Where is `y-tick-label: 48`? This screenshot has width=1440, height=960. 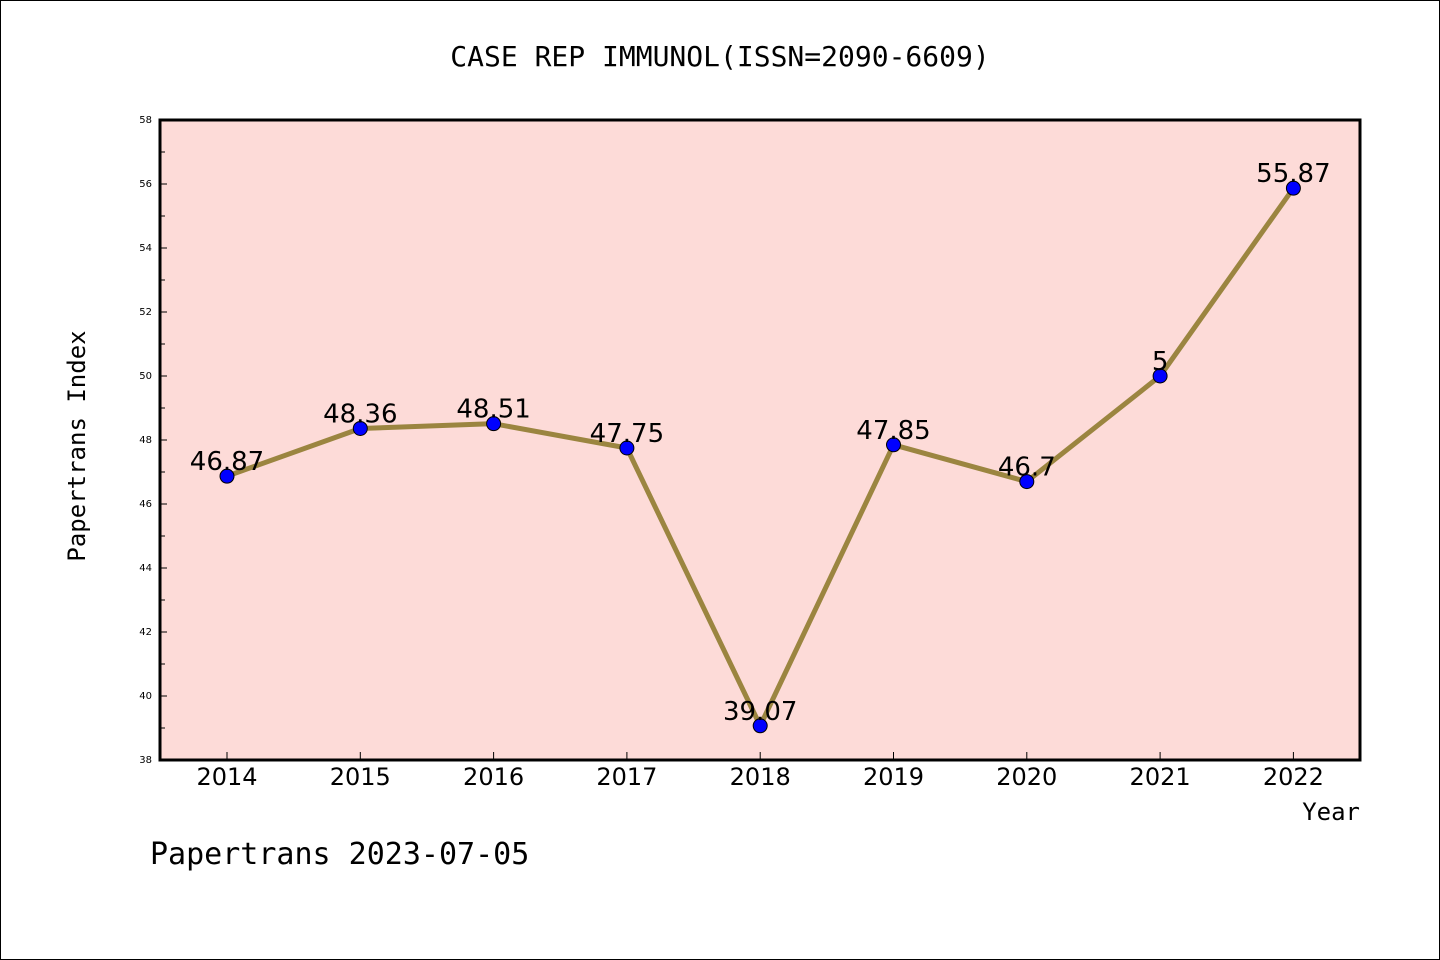 y-tick-label: 48 is located at coordinates (145, 440).